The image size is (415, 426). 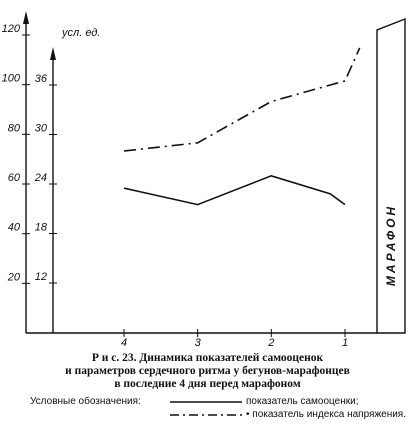 What do you see at coordinates (391, 245) in the screenshot?
I see `marathon-label: МАРАФОН` at bounding box center [391, 245].